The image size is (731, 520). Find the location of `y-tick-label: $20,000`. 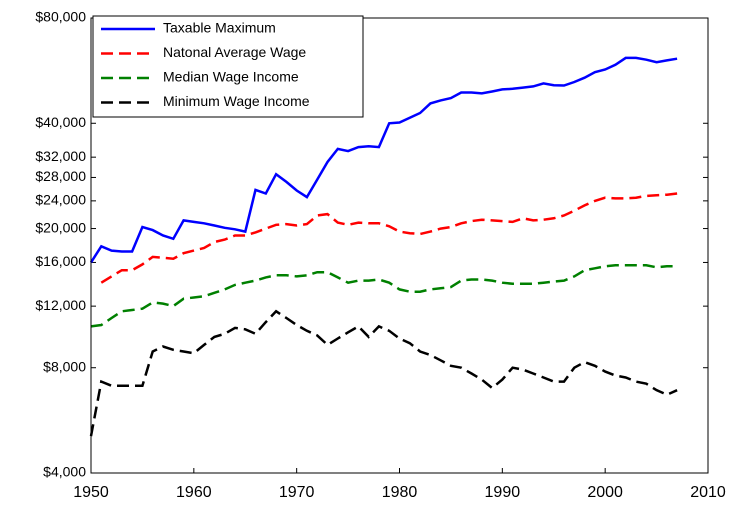

y-tick-label: $20,000 is located at coordinates (60, 227).